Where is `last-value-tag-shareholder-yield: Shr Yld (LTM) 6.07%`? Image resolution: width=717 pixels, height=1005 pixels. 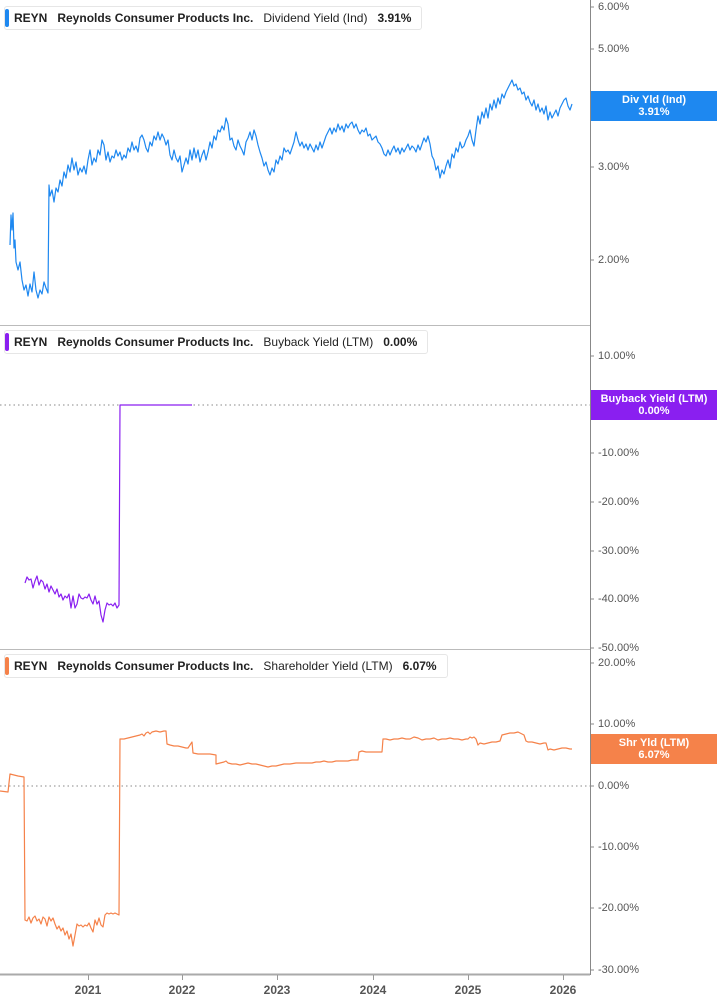
last-value-tag-shareholder-yield: Shr Yld (LTM) 6.07% is located at coordinates (654, 749).